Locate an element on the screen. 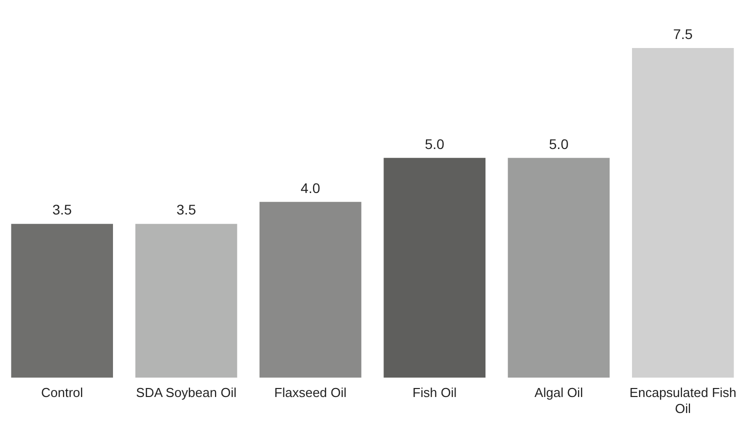 This screenshot has width=745, height=425. x-tick-label: SDA Soybean Oil is located at coordinates (186, 392).